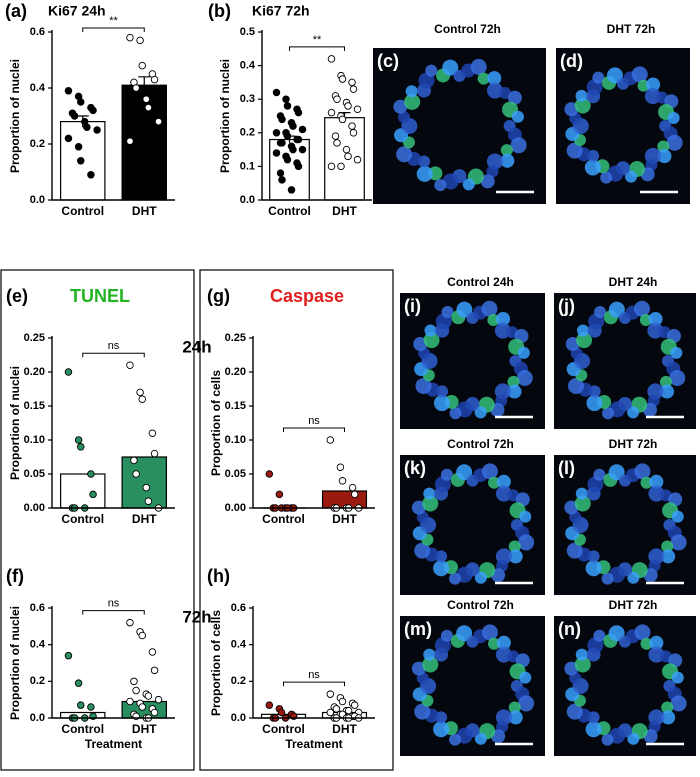 The height and width of the screenshot is (777, 700). I want to click on panel-label: (n), so click(569, 629).